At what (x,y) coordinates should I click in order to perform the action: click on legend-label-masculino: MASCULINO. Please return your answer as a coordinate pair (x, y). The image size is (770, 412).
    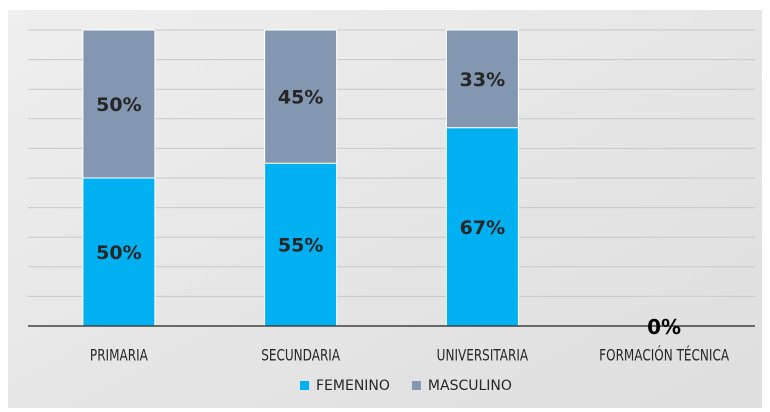
    Looking at the image, I should click on (470, 386).